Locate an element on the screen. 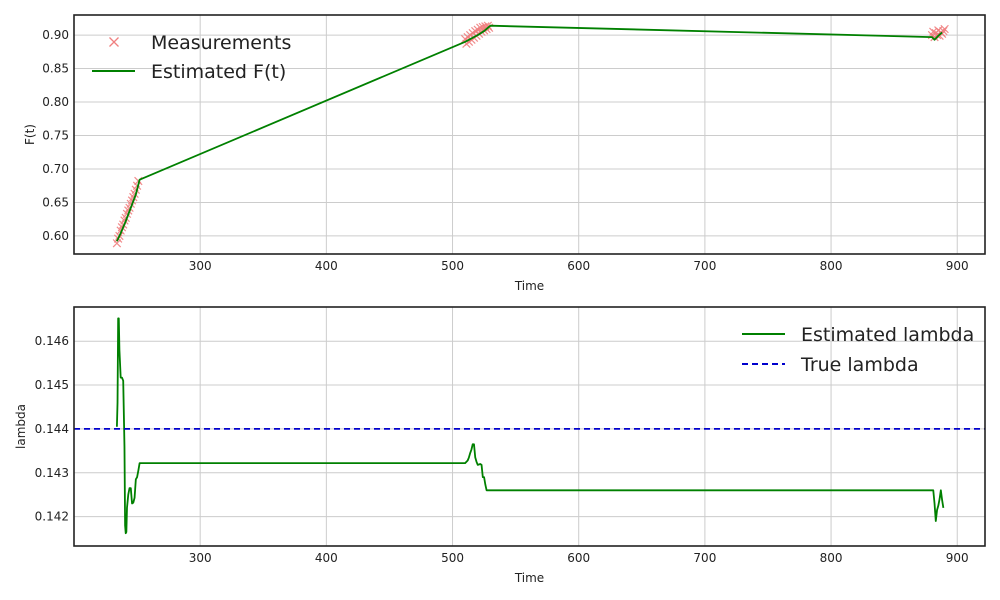 The height and width of the screenshot is (600, 1000). legend-label: True lambda is located at coordinates (859, 365).